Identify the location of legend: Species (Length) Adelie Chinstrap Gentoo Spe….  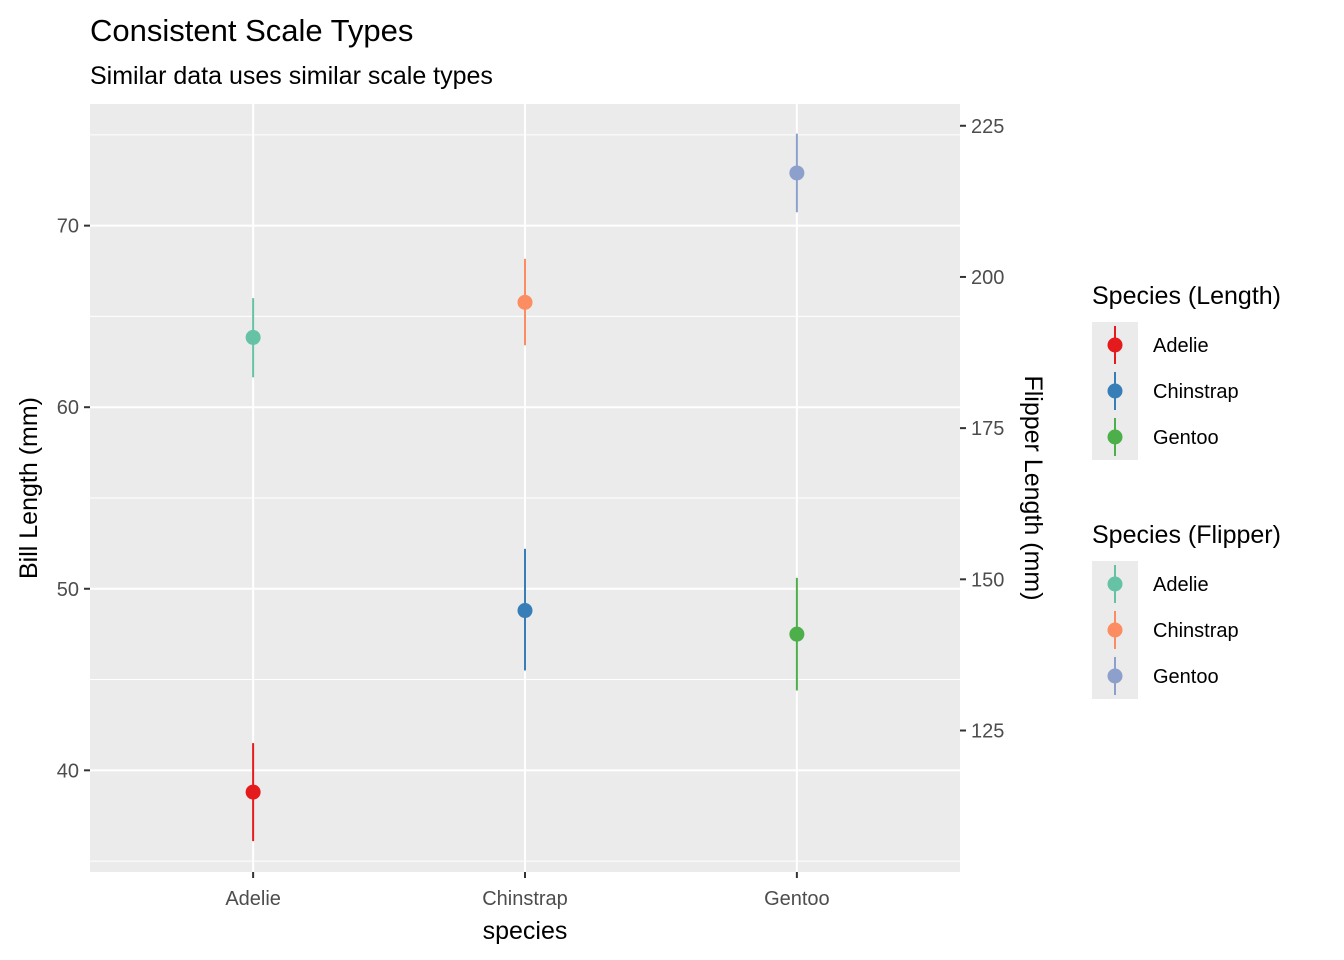
(1186, 490).